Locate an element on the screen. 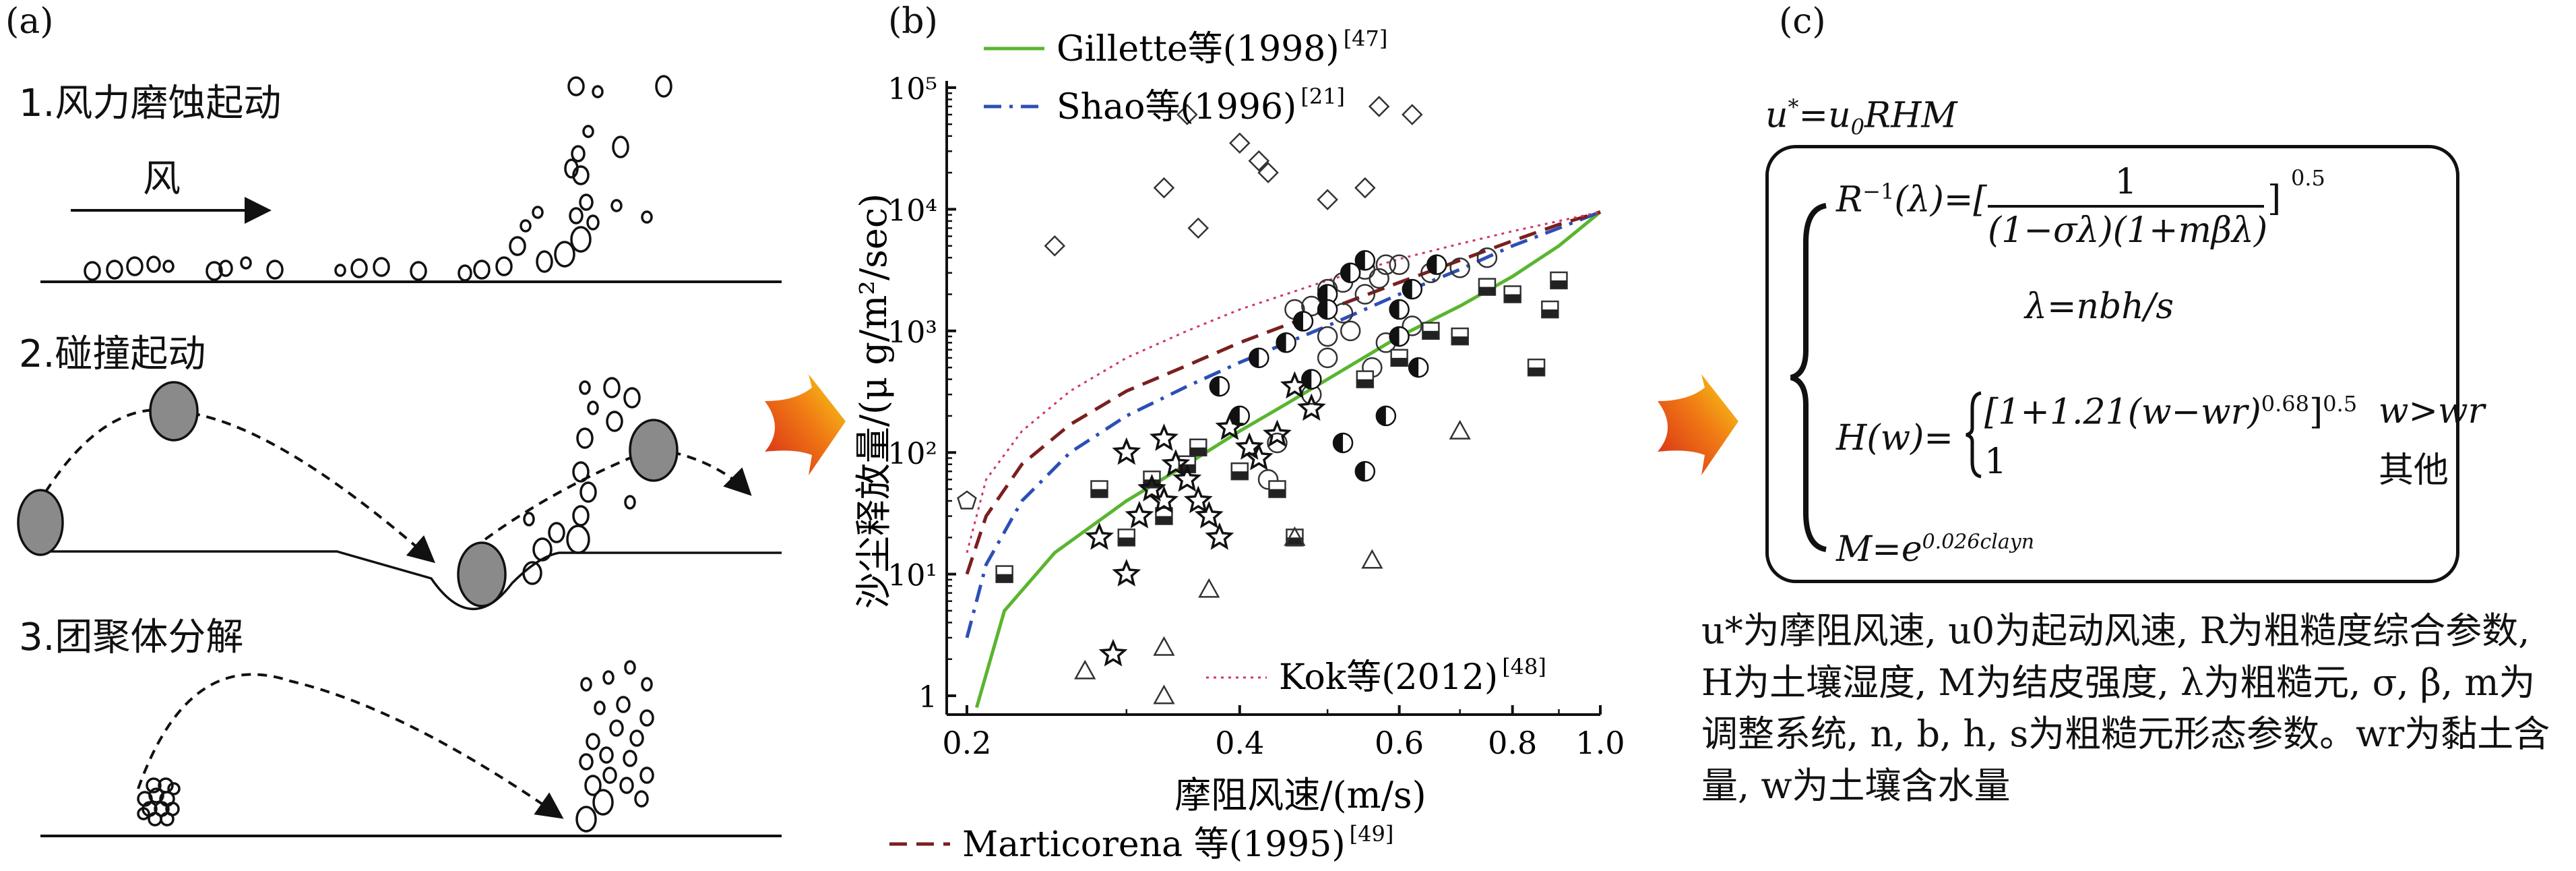  trajectory-2b is located at coordinates (618, 493).